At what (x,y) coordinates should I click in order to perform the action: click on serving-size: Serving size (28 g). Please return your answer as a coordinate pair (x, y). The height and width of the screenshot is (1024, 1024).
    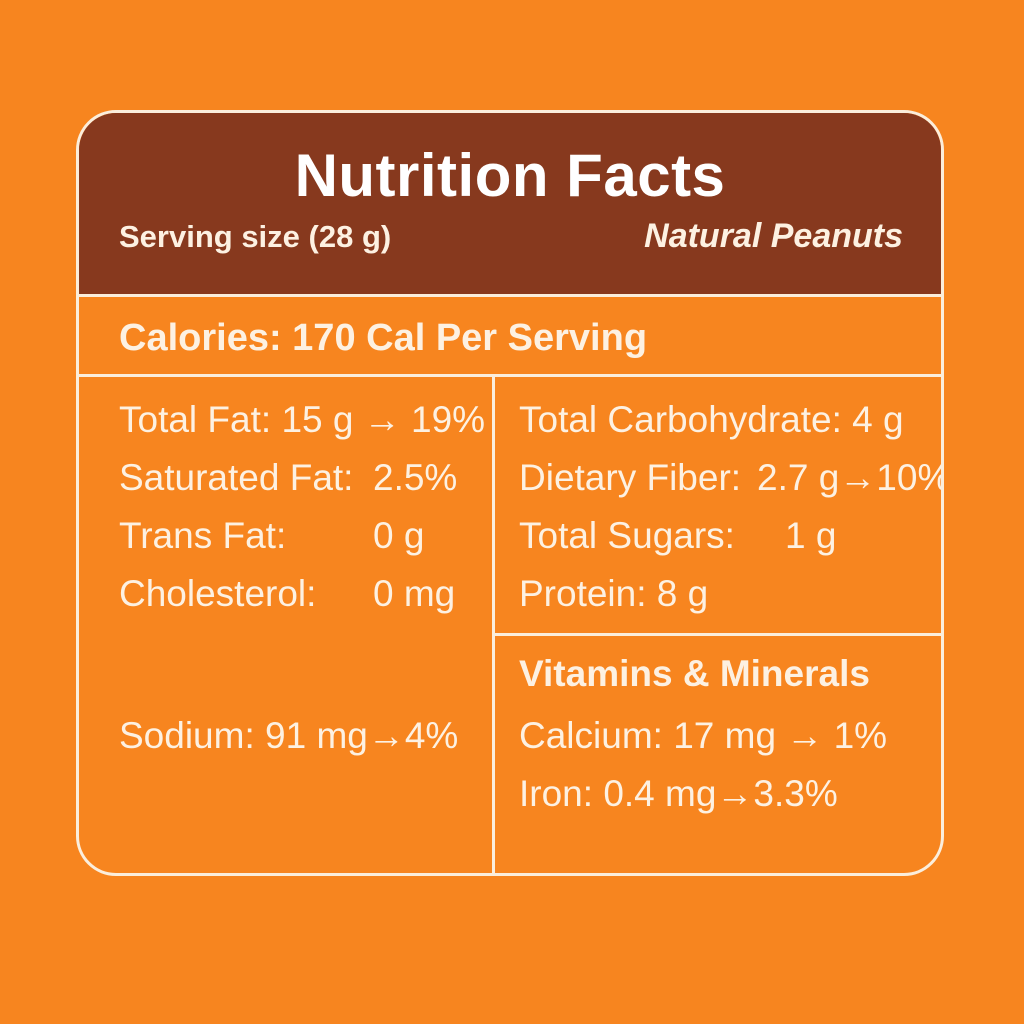
    Looking at the image, I should click on (255, 236).